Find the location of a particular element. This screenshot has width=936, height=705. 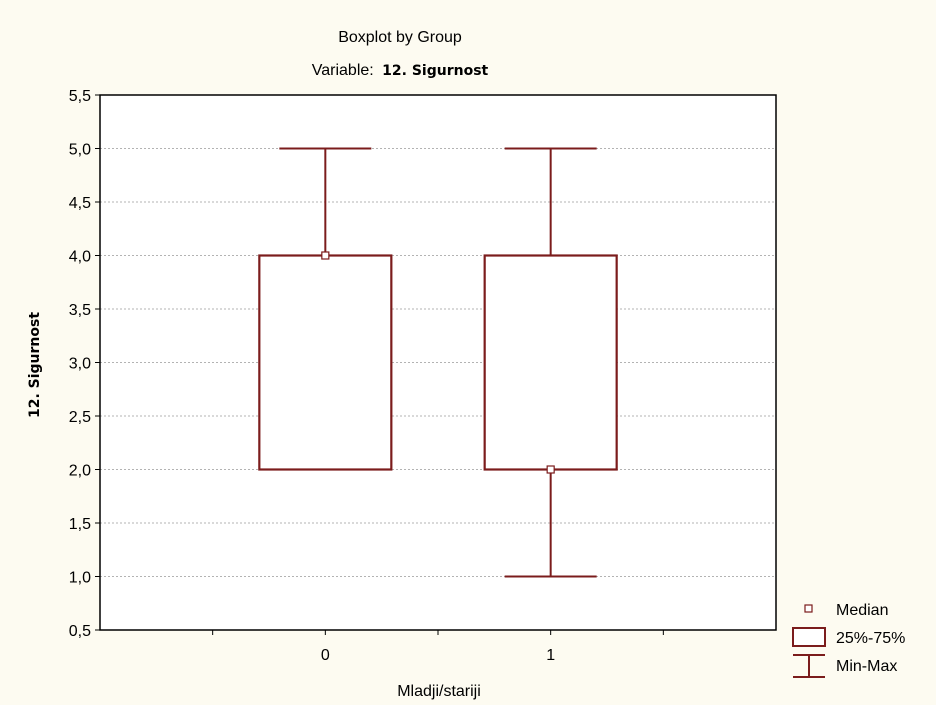

y-tick-label: 4,5 is located at coordinates (80, 203).